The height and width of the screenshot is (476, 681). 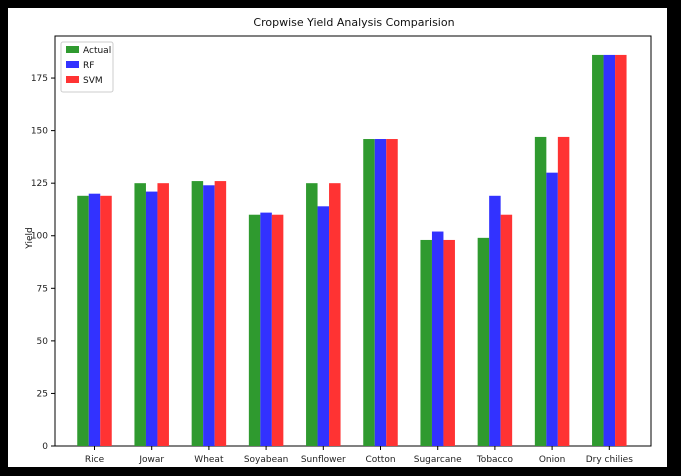 What do you see at coordinates (140, 314) in the screenshot?
I see `bar-actual-jowar` at bounding box center [140, 314].